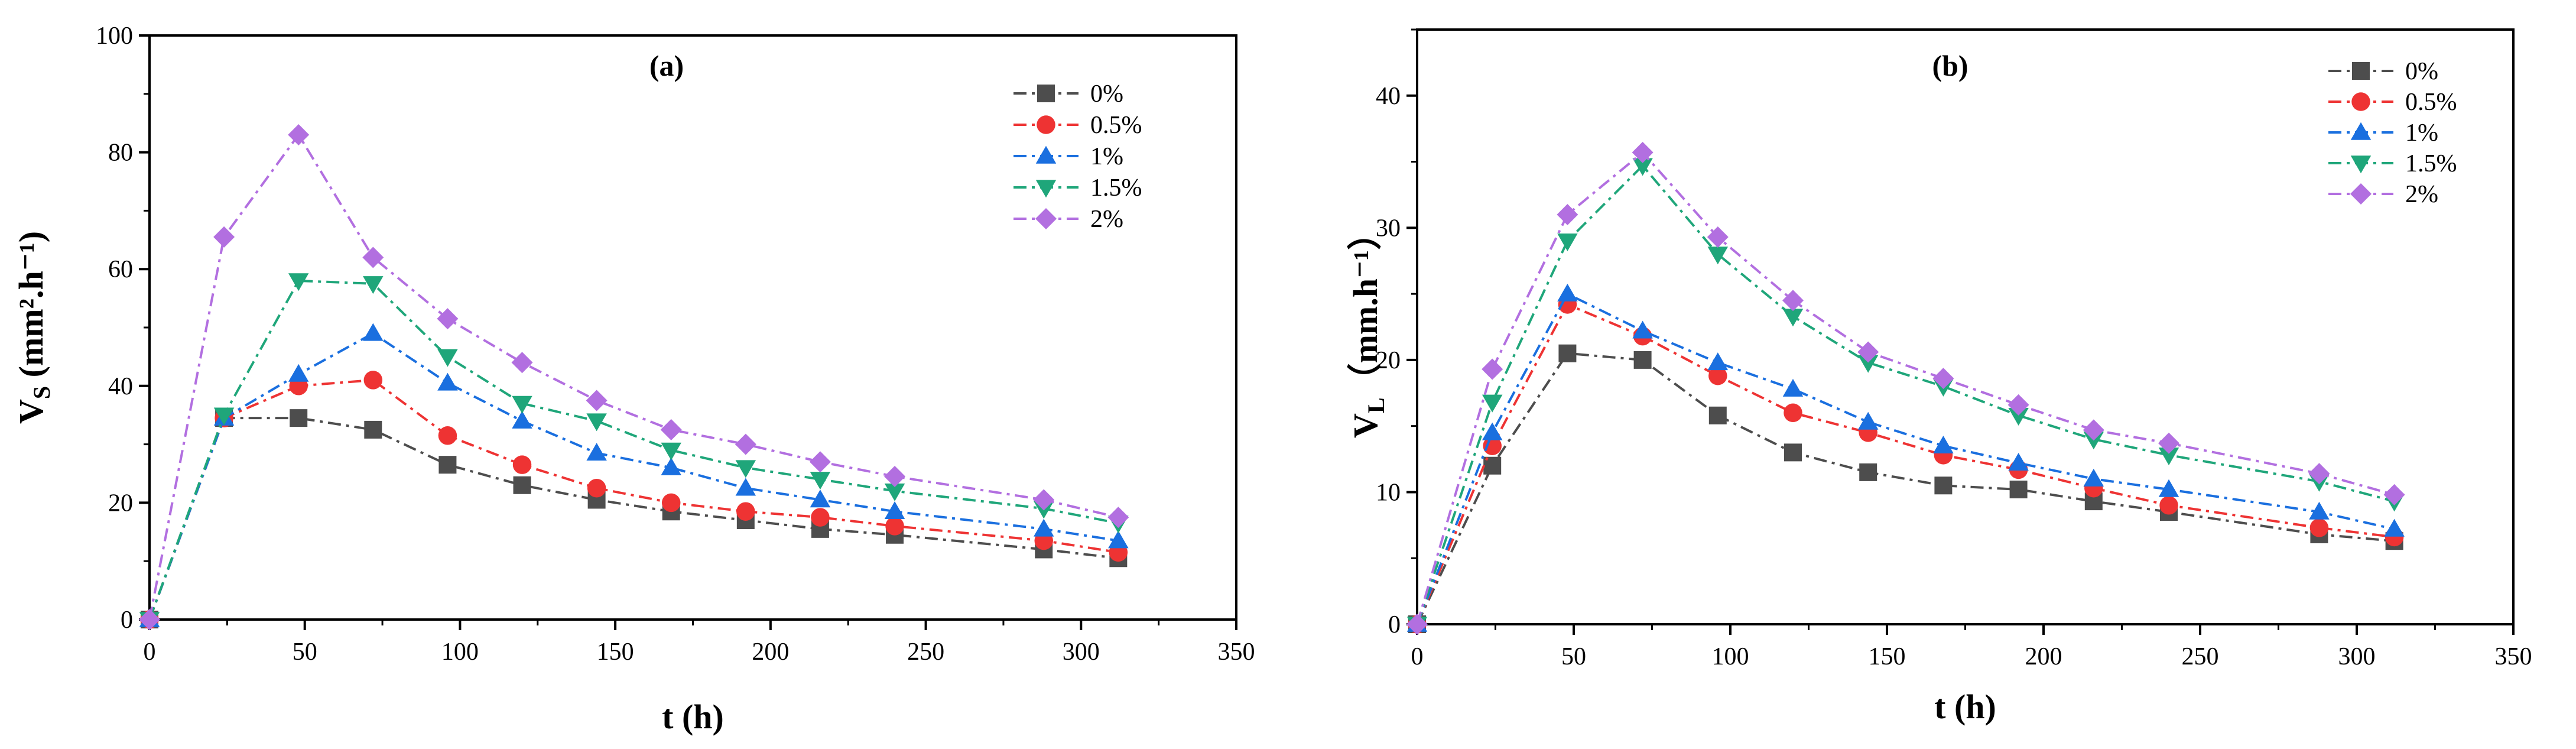 This screenshot has height=749, width=2576. Describe the element at coordinates (120, 270) in the screenshot. I see `y-tick-label: 60` at that location.